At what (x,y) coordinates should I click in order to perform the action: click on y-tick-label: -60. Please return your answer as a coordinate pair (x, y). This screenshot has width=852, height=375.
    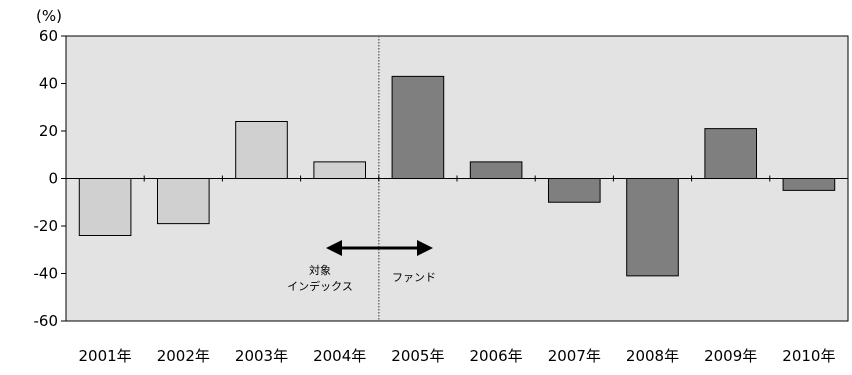
    Looking at the image, I should click on (46, 321).